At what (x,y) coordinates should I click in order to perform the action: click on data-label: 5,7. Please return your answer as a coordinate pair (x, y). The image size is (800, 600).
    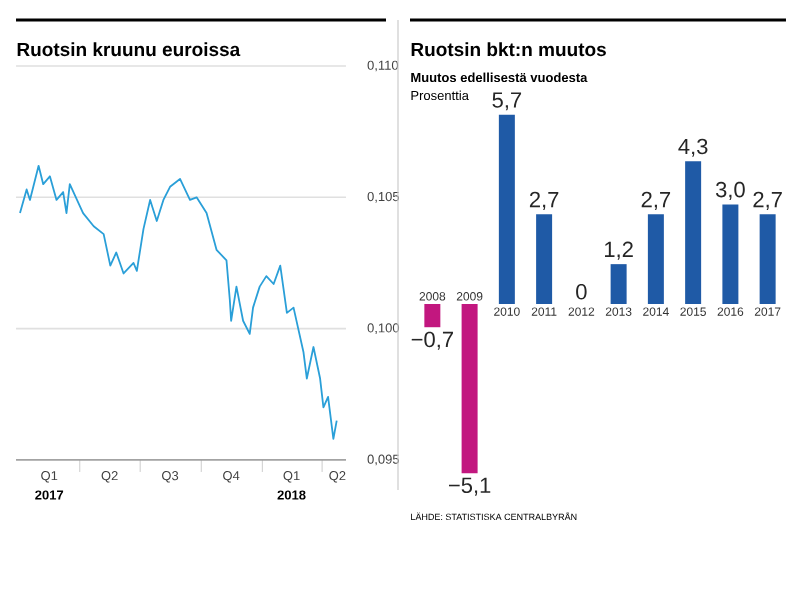
    Looking at the image, I should click on (507, 101).